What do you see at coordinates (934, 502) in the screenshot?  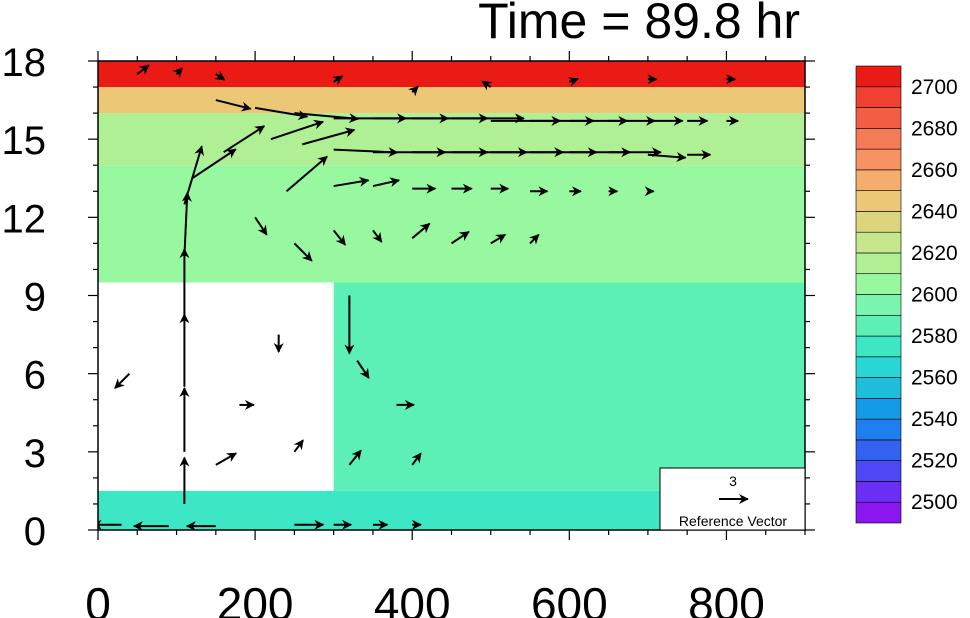 I see `colorbar-label: 2500` at bounding box center [934, 502].